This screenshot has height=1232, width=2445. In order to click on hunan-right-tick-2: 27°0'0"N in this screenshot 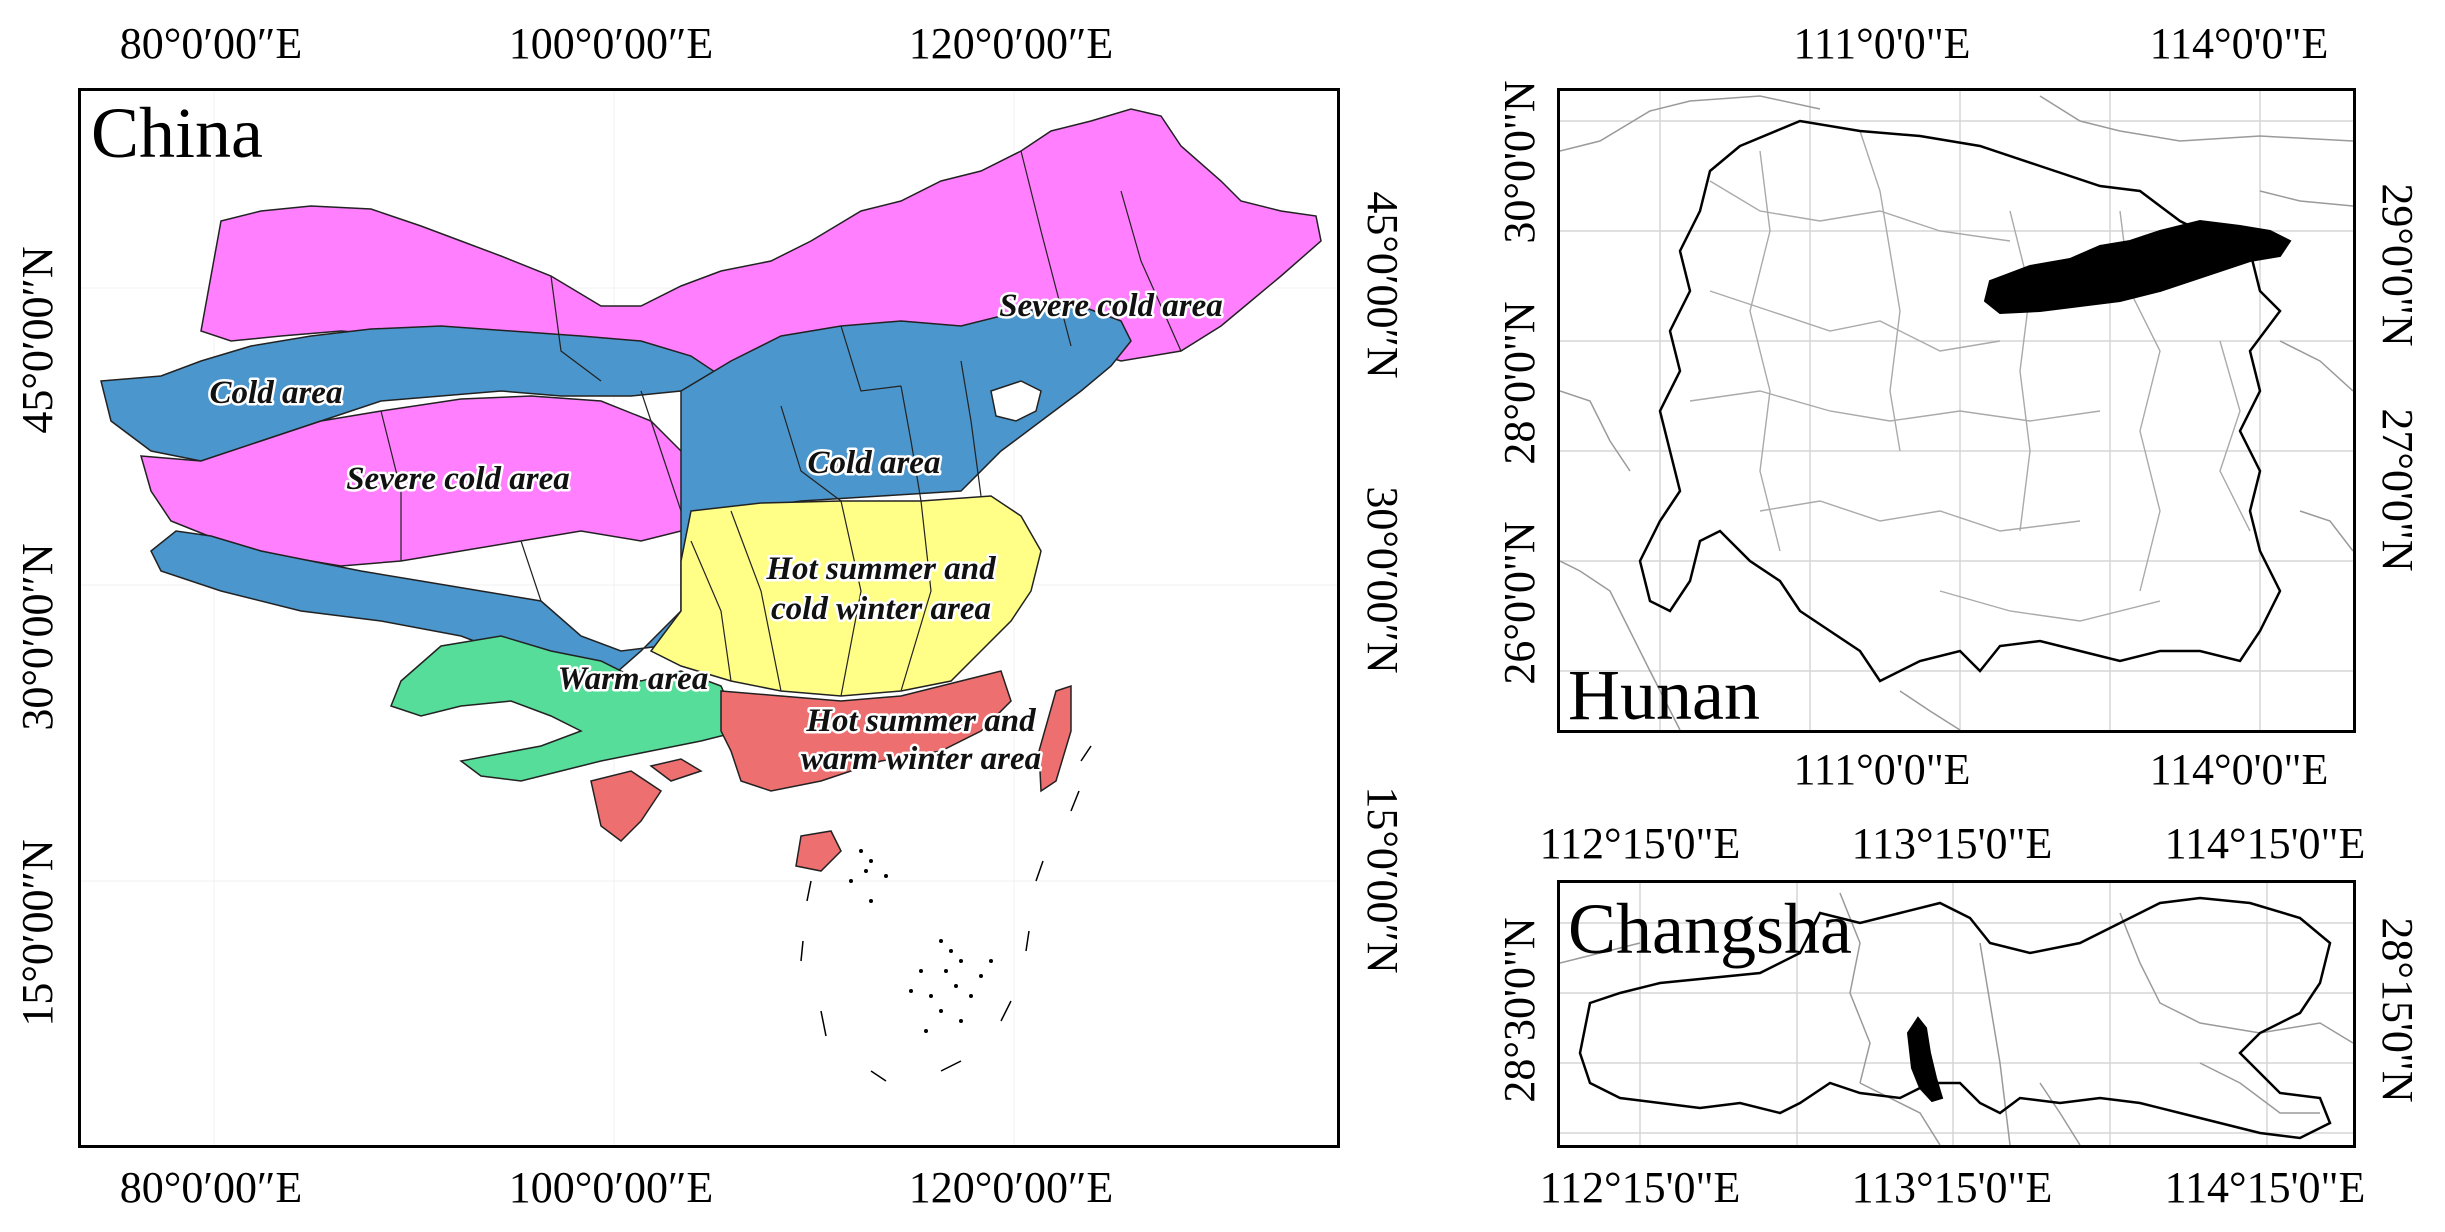, I will do `click(2397, 490)`.